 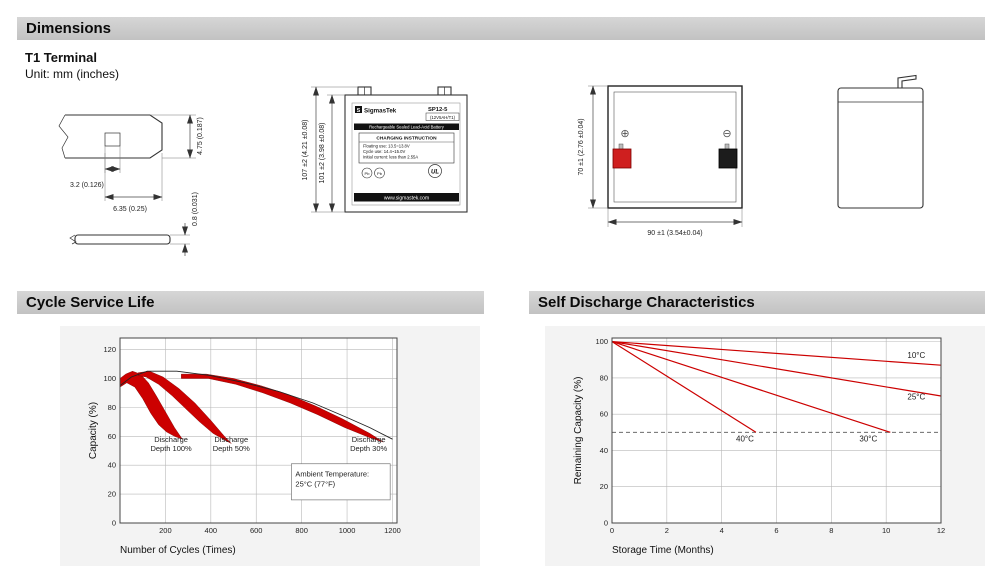 I want to click on side-terminal-tab, so click(x=907, y=81).